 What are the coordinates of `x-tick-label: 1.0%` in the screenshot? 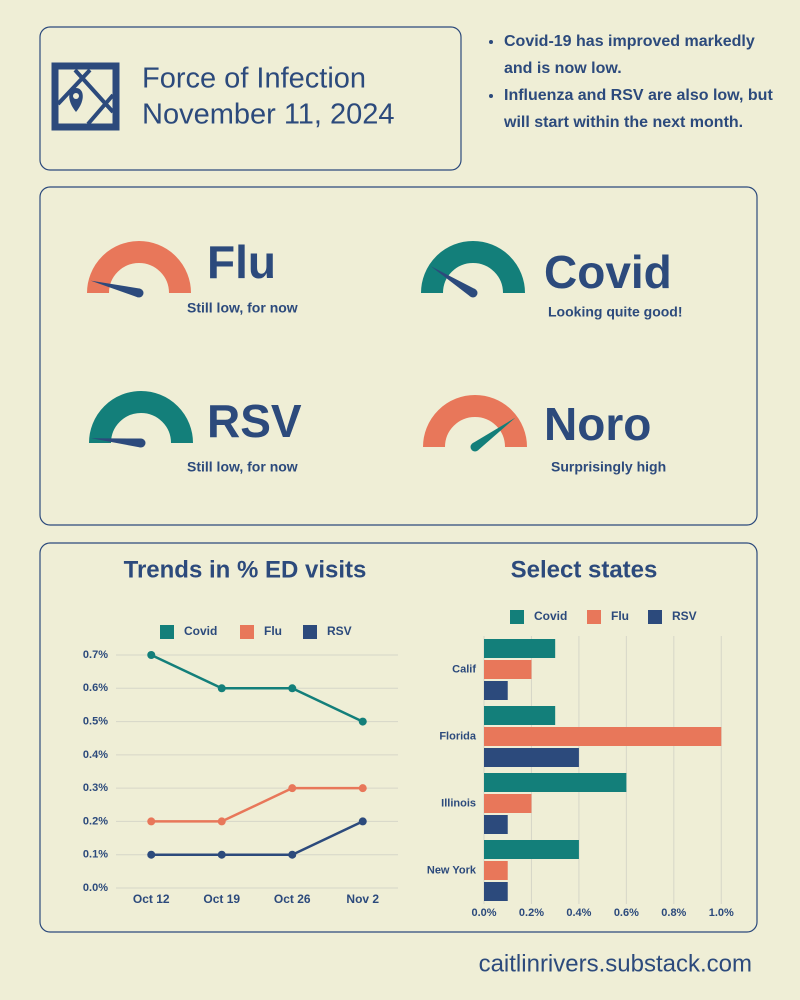 It's located at (721, 913).